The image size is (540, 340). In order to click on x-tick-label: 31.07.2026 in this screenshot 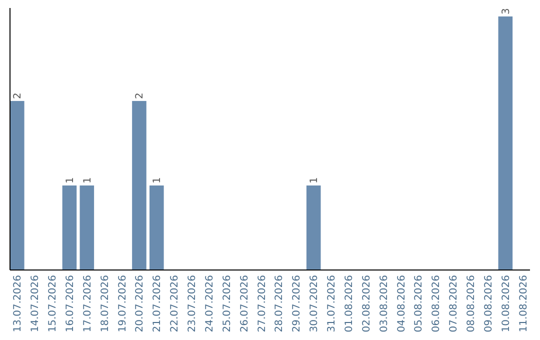, I will do `click(332, 303)`.